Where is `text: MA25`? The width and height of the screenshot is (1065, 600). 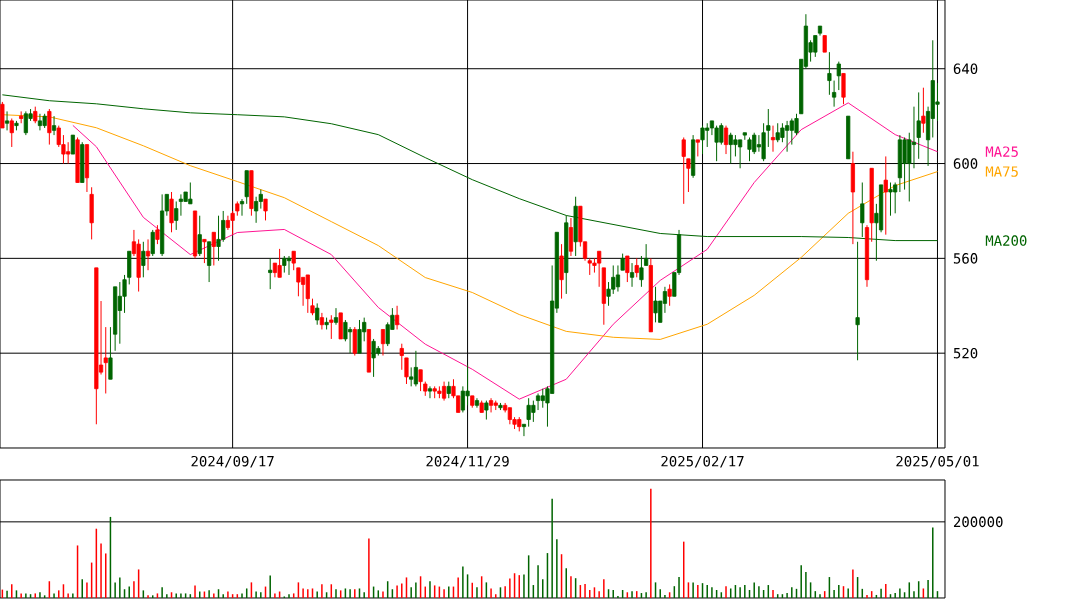
text: MA25 is located at coordinates (1001, 151).